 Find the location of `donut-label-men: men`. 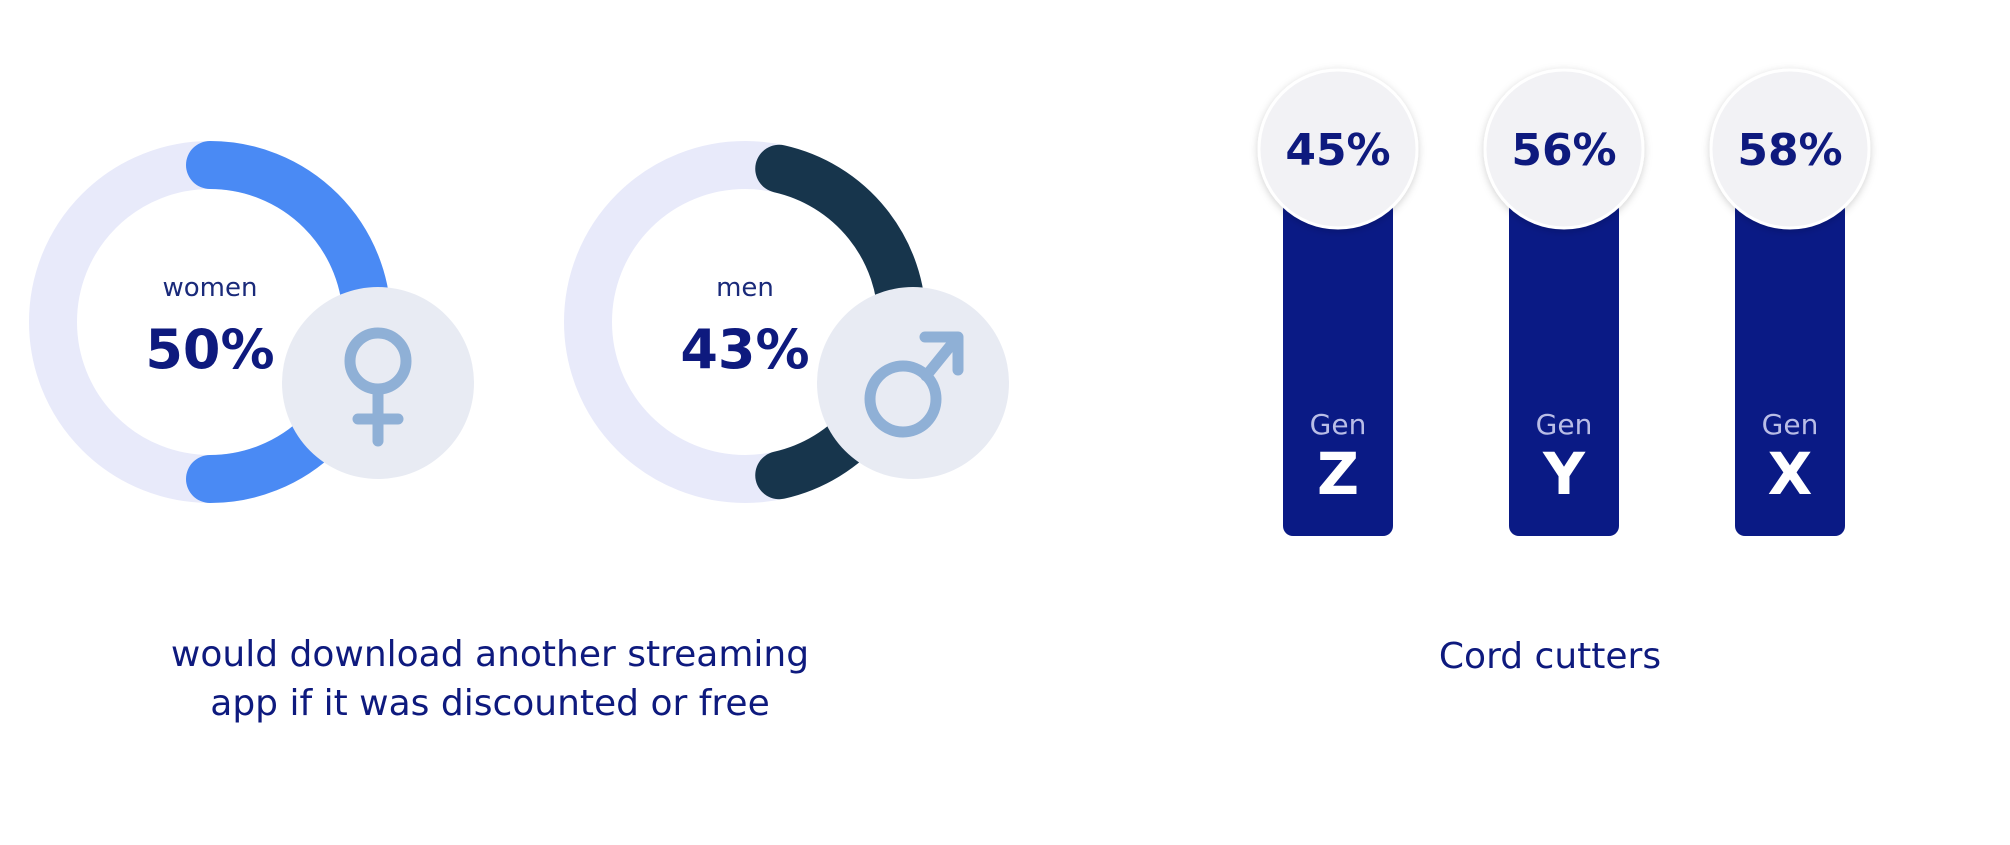

donut-label-men: men is located at coordinates (745, 288).